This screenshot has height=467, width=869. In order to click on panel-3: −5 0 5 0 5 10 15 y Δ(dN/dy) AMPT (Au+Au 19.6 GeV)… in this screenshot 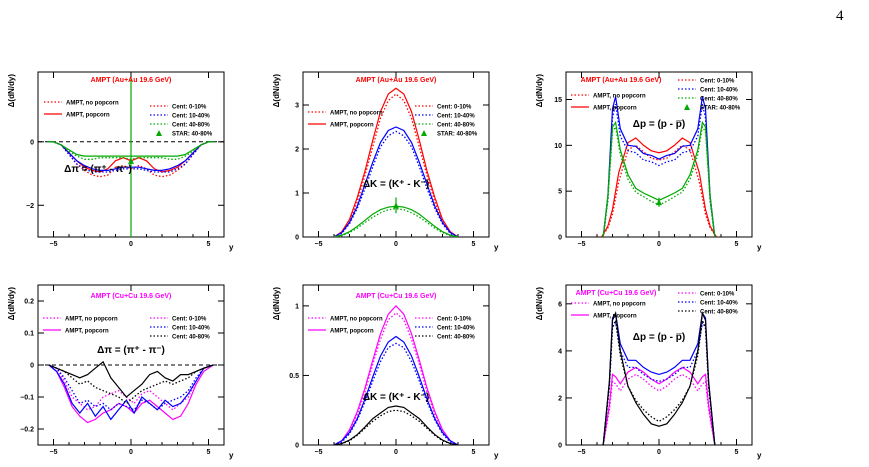, I will do `click(648, 161)`.